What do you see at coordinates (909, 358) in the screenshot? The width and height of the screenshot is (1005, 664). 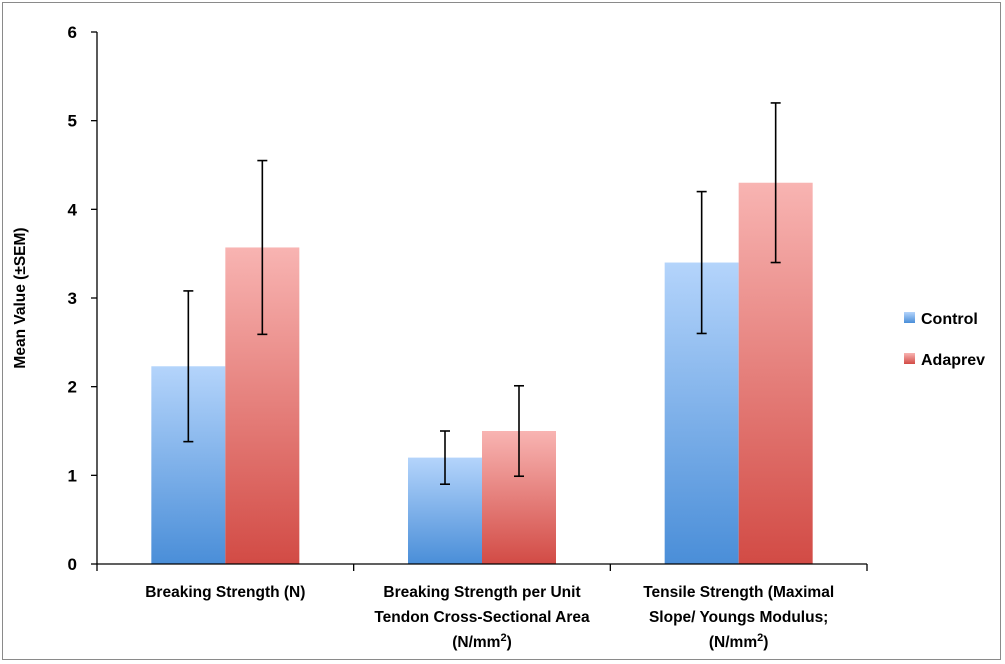 I see `legend-swatch-adaprev` at bounding box center [909, 358].